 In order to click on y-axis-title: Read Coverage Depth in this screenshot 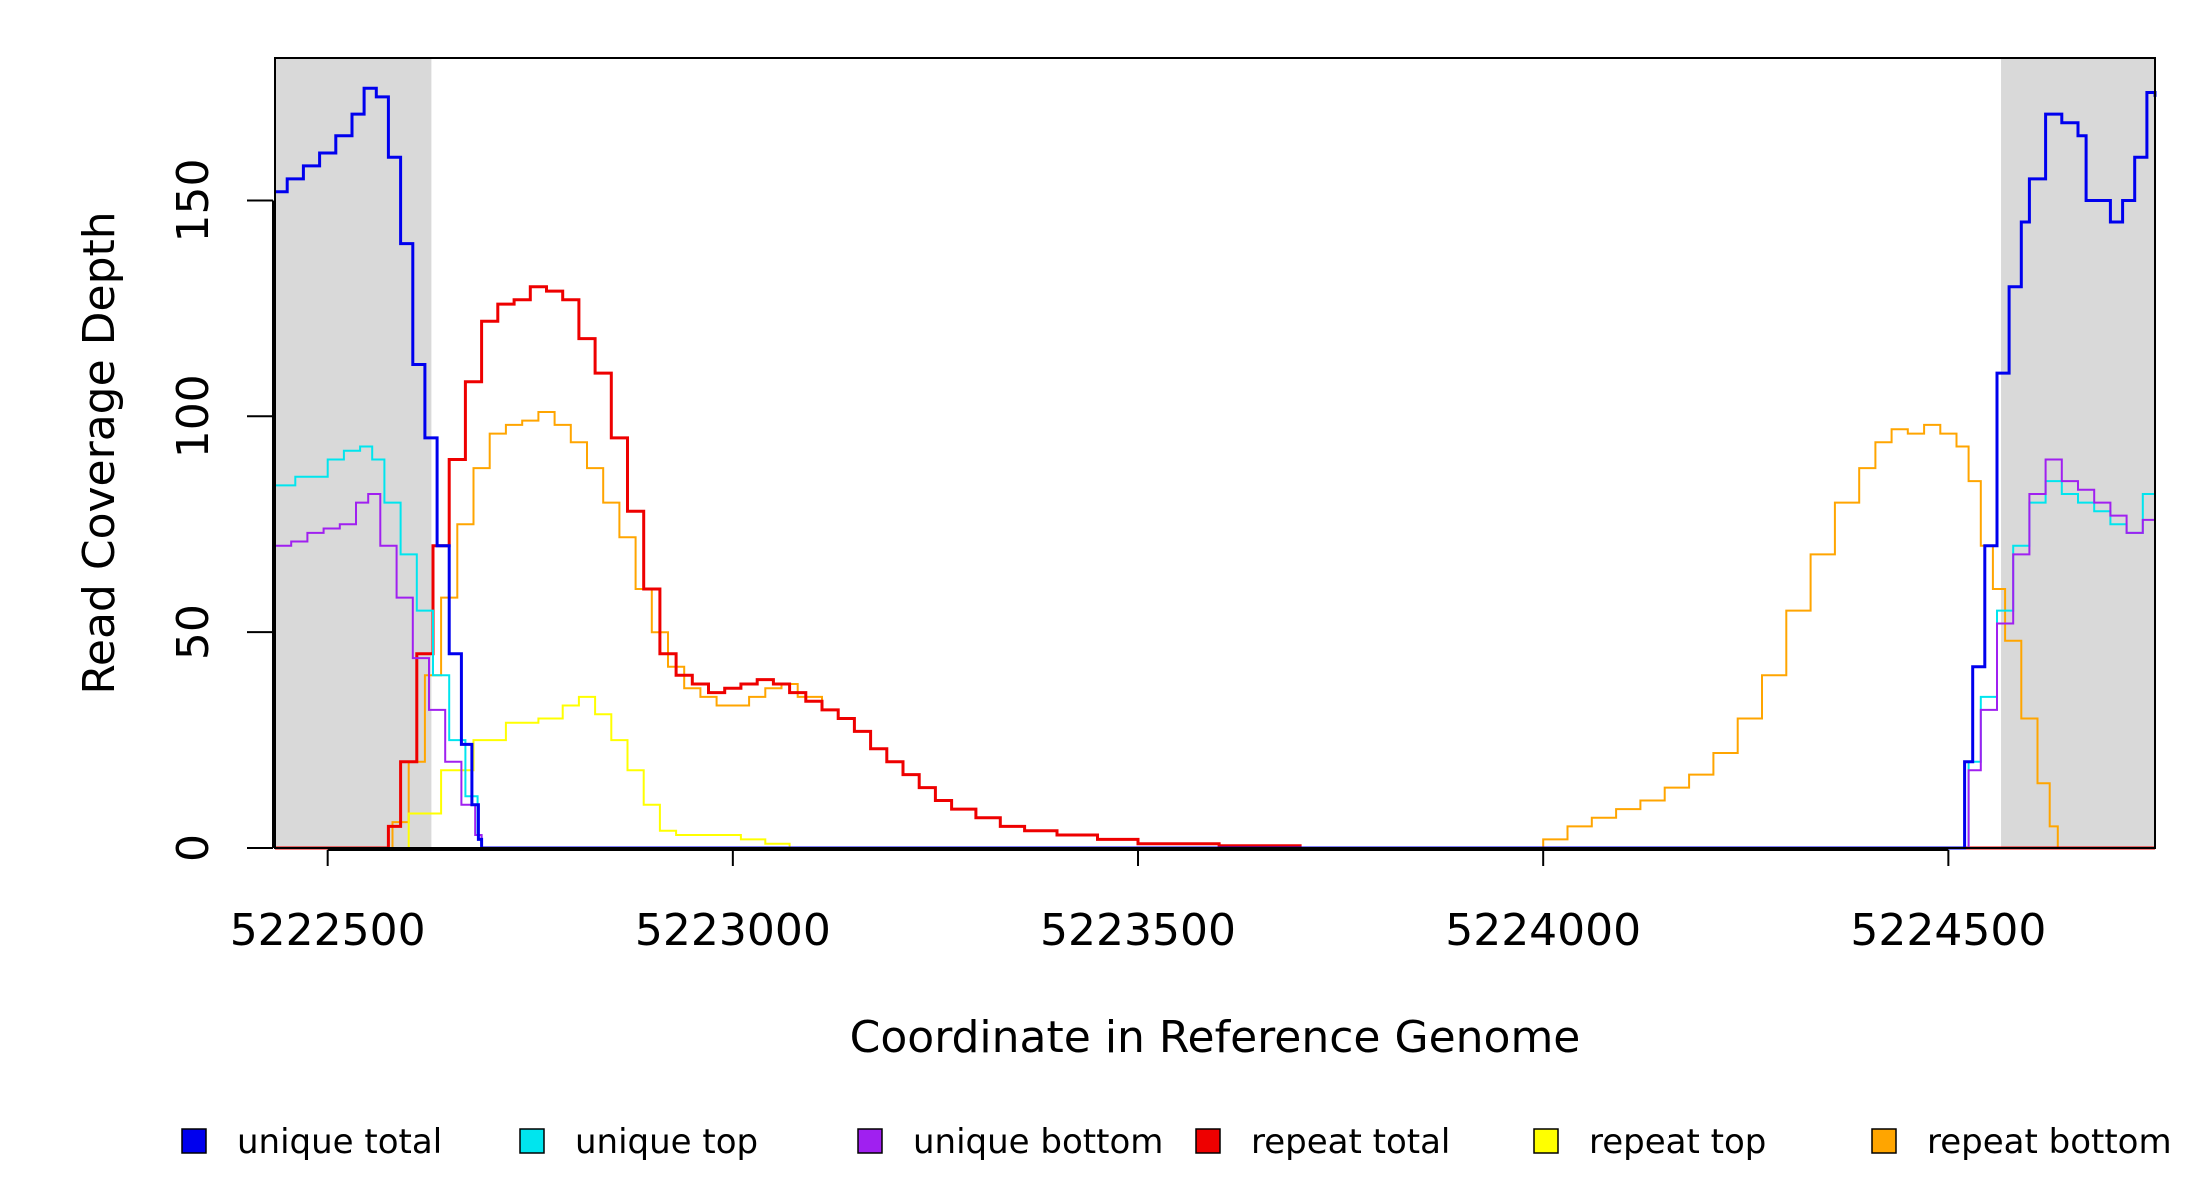, I will do `click(99, 452)`.